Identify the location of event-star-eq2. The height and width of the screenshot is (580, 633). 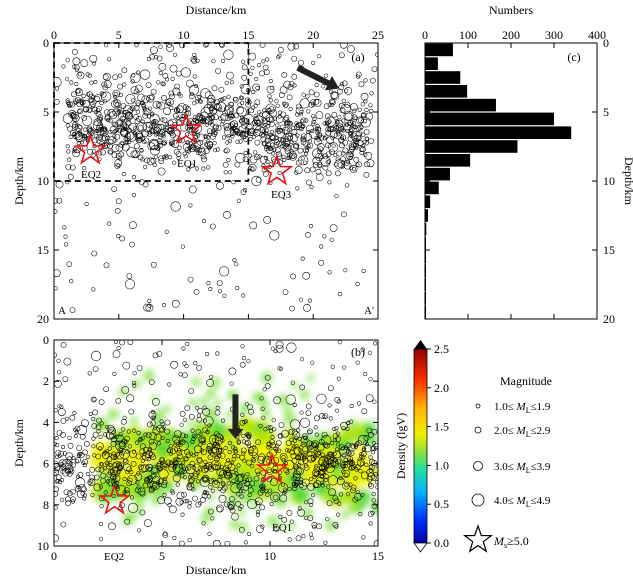
(90, 149).